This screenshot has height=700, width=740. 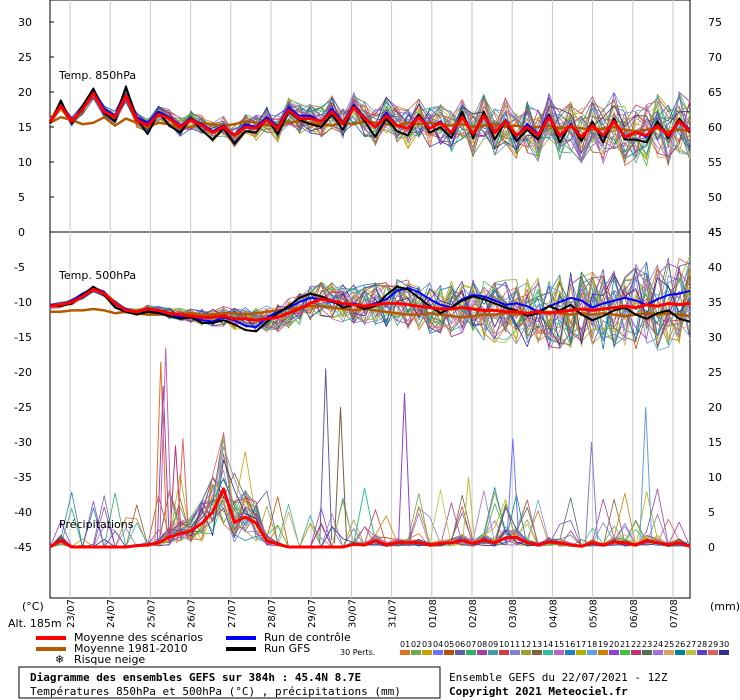 What do you see at coordinates (715, 57) in the screenshot?
I see `y-right-tick-label-850: 70` at bounding box center [715, 57].